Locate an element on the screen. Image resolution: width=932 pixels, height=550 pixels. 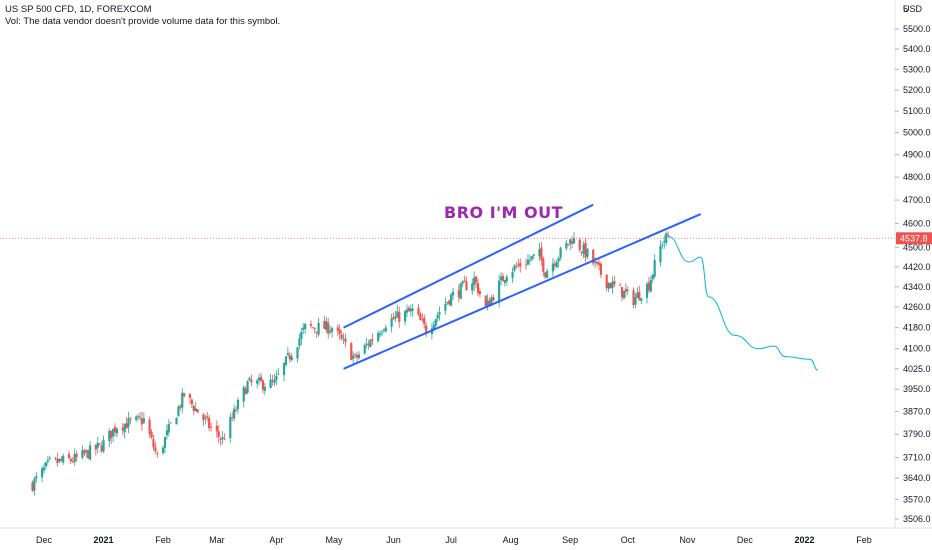
currency-button: USD is located at coordinates (913, 9).